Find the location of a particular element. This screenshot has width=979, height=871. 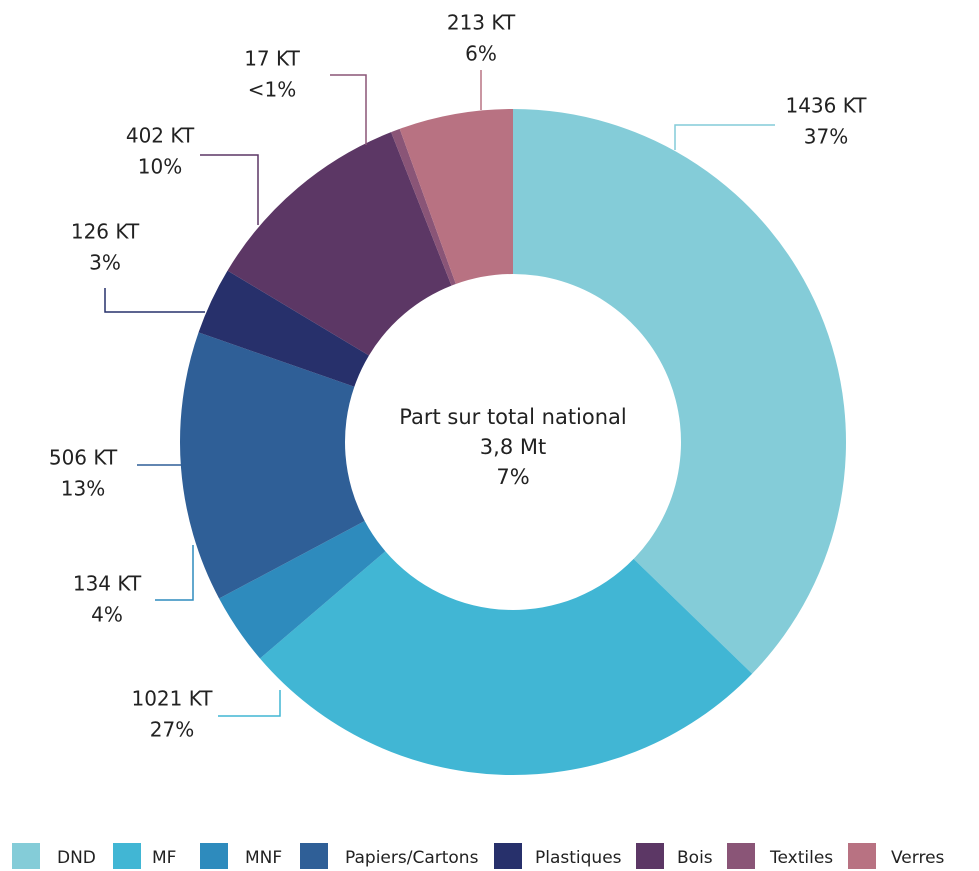

value-label: 506 KT is located at coordinates (83, 458).